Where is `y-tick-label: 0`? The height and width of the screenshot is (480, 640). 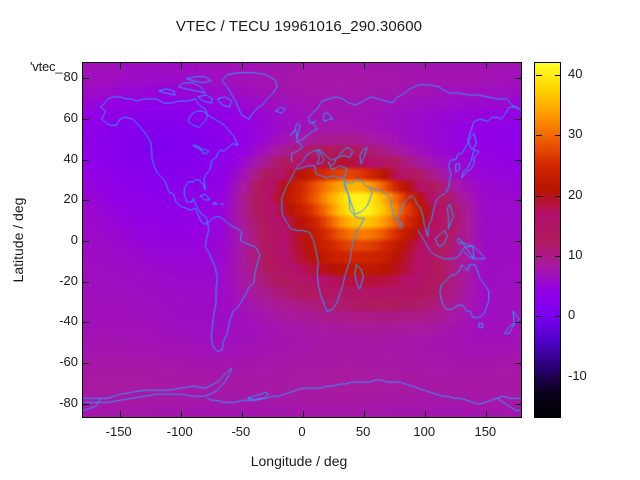
y-tick-label: 0 is located at coordinates (74, 239).